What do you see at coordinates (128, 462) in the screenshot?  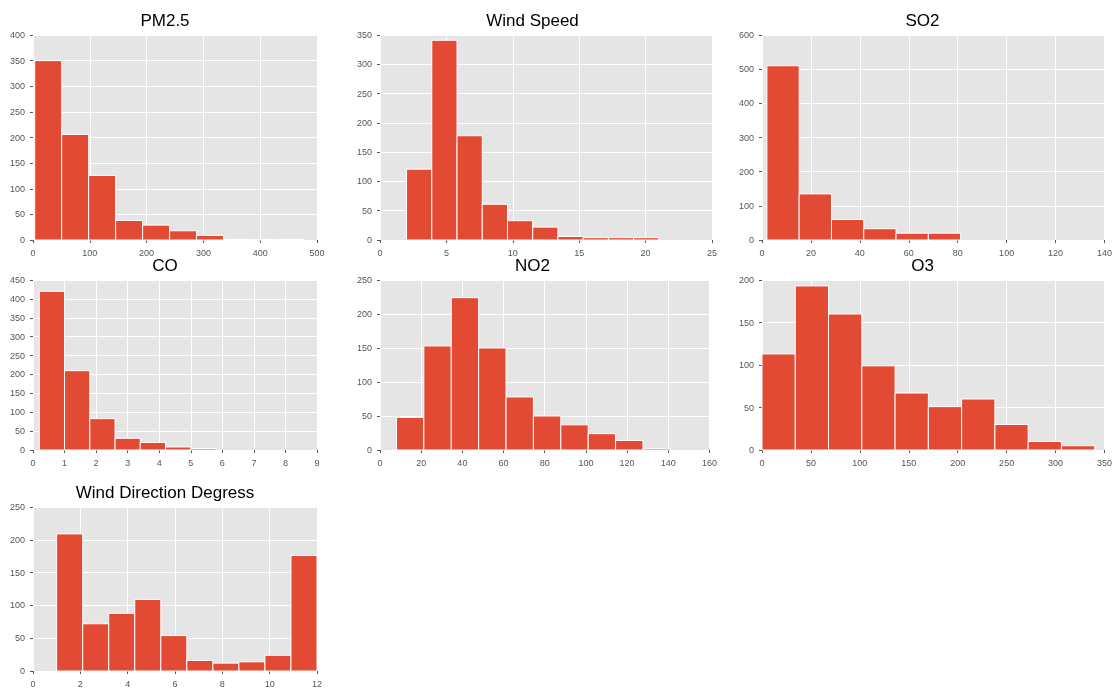 I see `x-tick-label: 3` at bounding box center [128, 462].